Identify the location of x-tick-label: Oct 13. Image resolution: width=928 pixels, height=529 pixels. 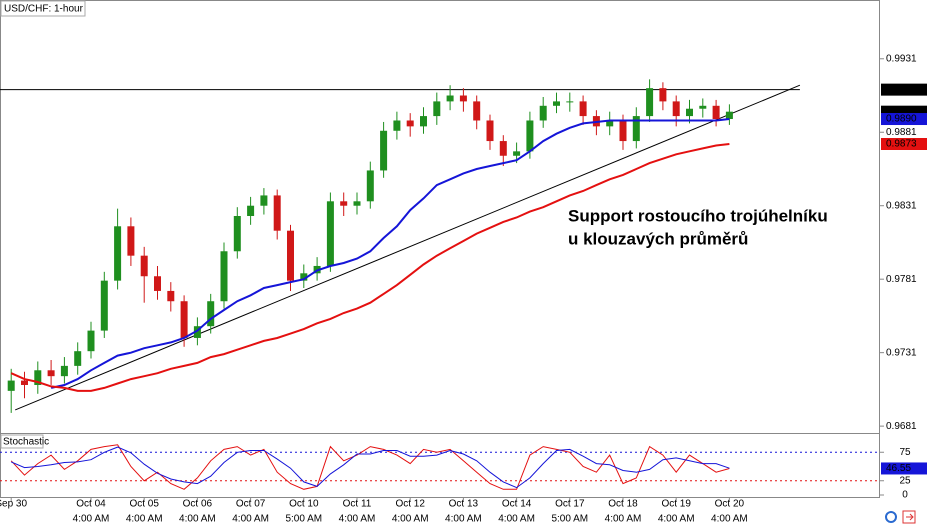
(464, 504).